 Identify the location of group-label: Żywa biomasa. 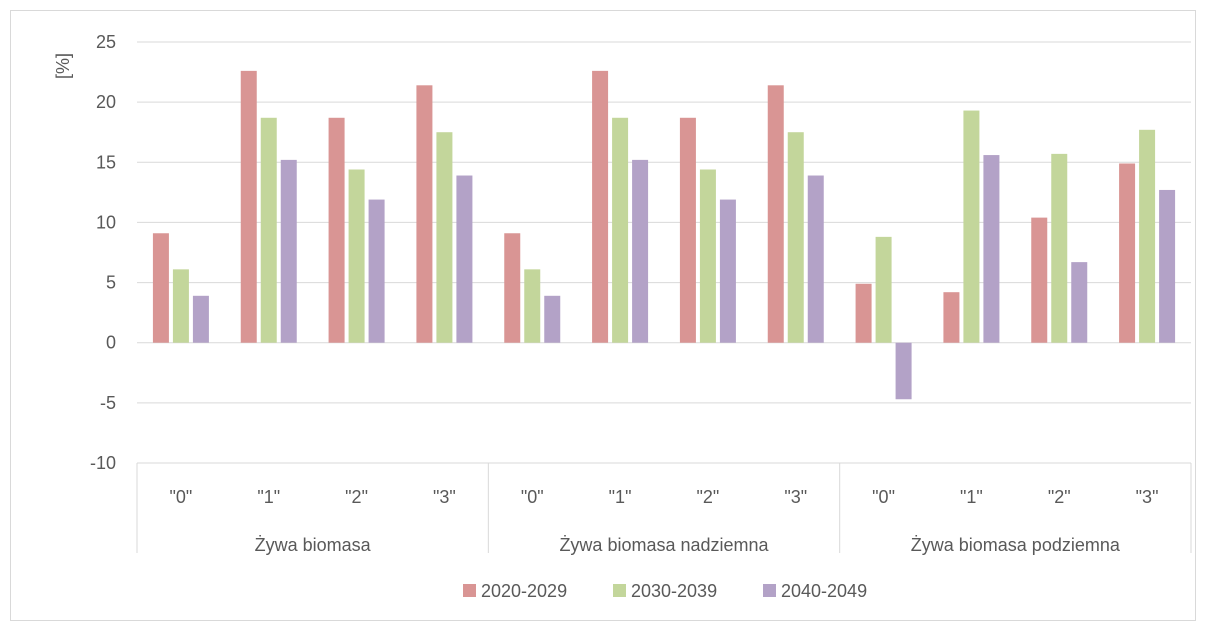
(313, 545).